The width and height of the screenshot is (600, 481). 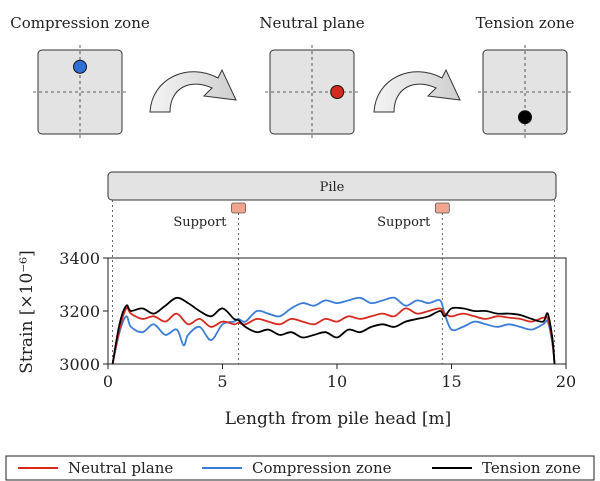 What do you see at coordinates (120, 468) in the screenshot?
I see `legend-label: Neutral plane` at bounding box center [120, 468].